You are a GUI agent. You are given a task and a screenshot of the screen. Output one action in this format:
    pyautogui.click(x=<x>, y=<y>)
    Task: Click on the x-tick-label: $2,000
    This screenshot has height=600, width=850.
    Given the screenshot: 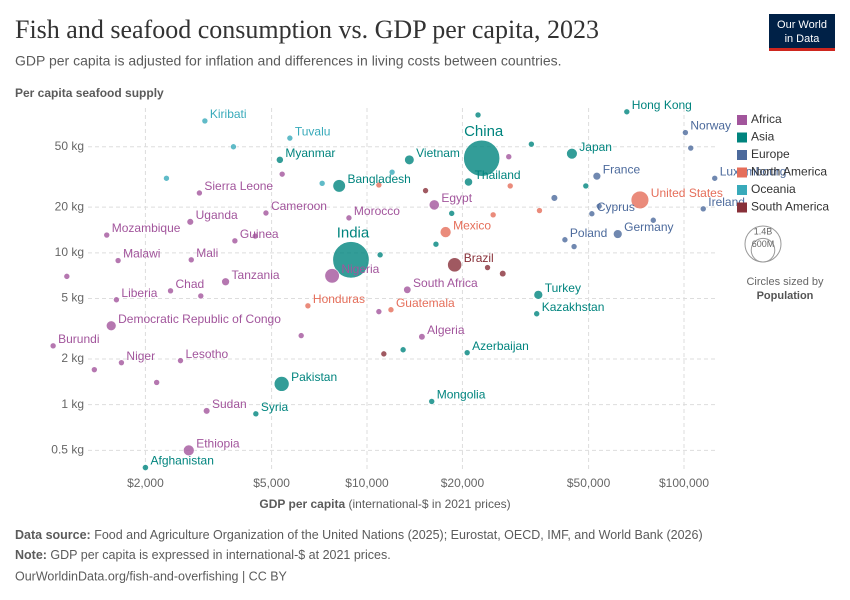 What is the action you would take?
    pyautogui.click(x=145, y=483)
    